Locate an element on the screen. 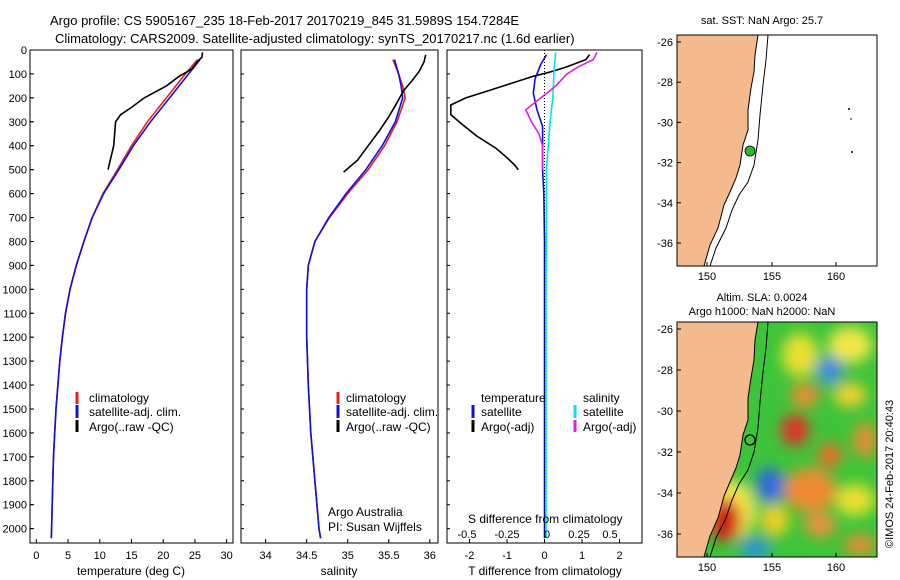 The image size is (900, 580). depth-tick-label: 1400 is located at coordinates (15, 386).